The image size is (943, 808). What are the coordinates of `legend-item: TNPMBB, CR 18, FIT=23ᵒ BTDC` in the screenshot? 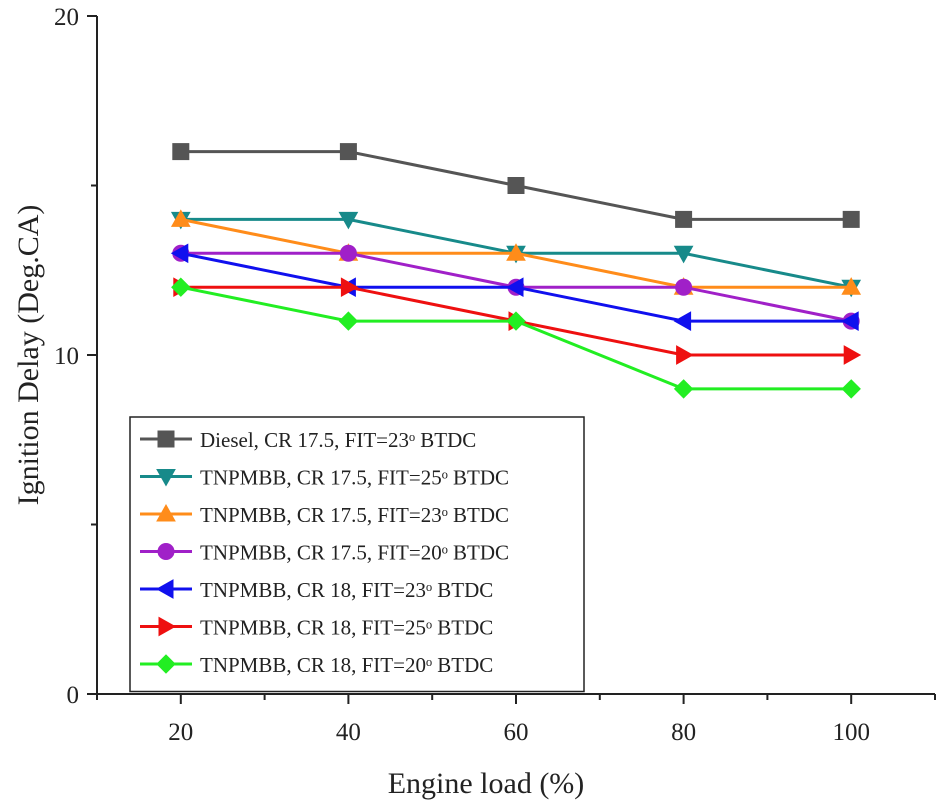 It's located at (316, 590).